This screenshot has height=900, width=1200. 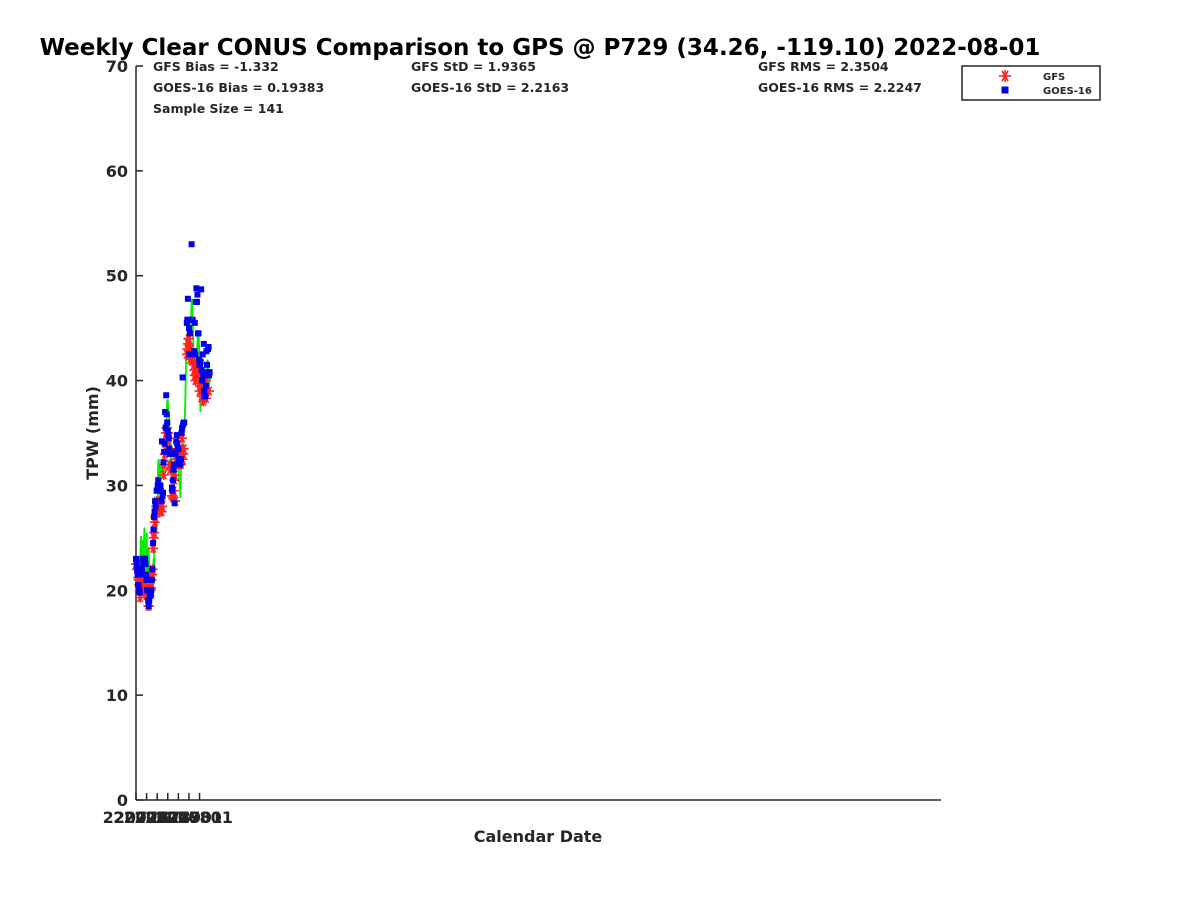 What do you see at coordinates (216, 66) in the screenshot?
I see `stat-gfs-bias: GFS Bias = -1.332` at bounding box center [216, 66].